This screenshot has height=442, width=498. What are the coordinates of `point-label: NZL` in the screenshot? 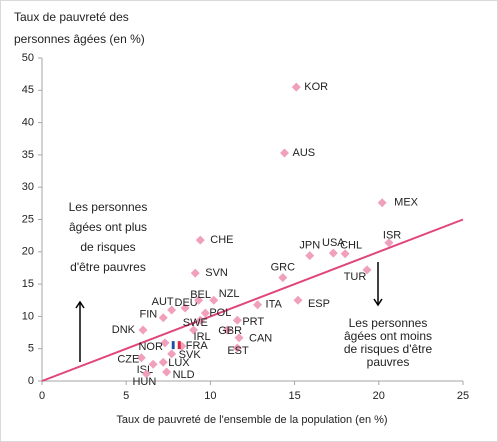 It's located at (229, 294).